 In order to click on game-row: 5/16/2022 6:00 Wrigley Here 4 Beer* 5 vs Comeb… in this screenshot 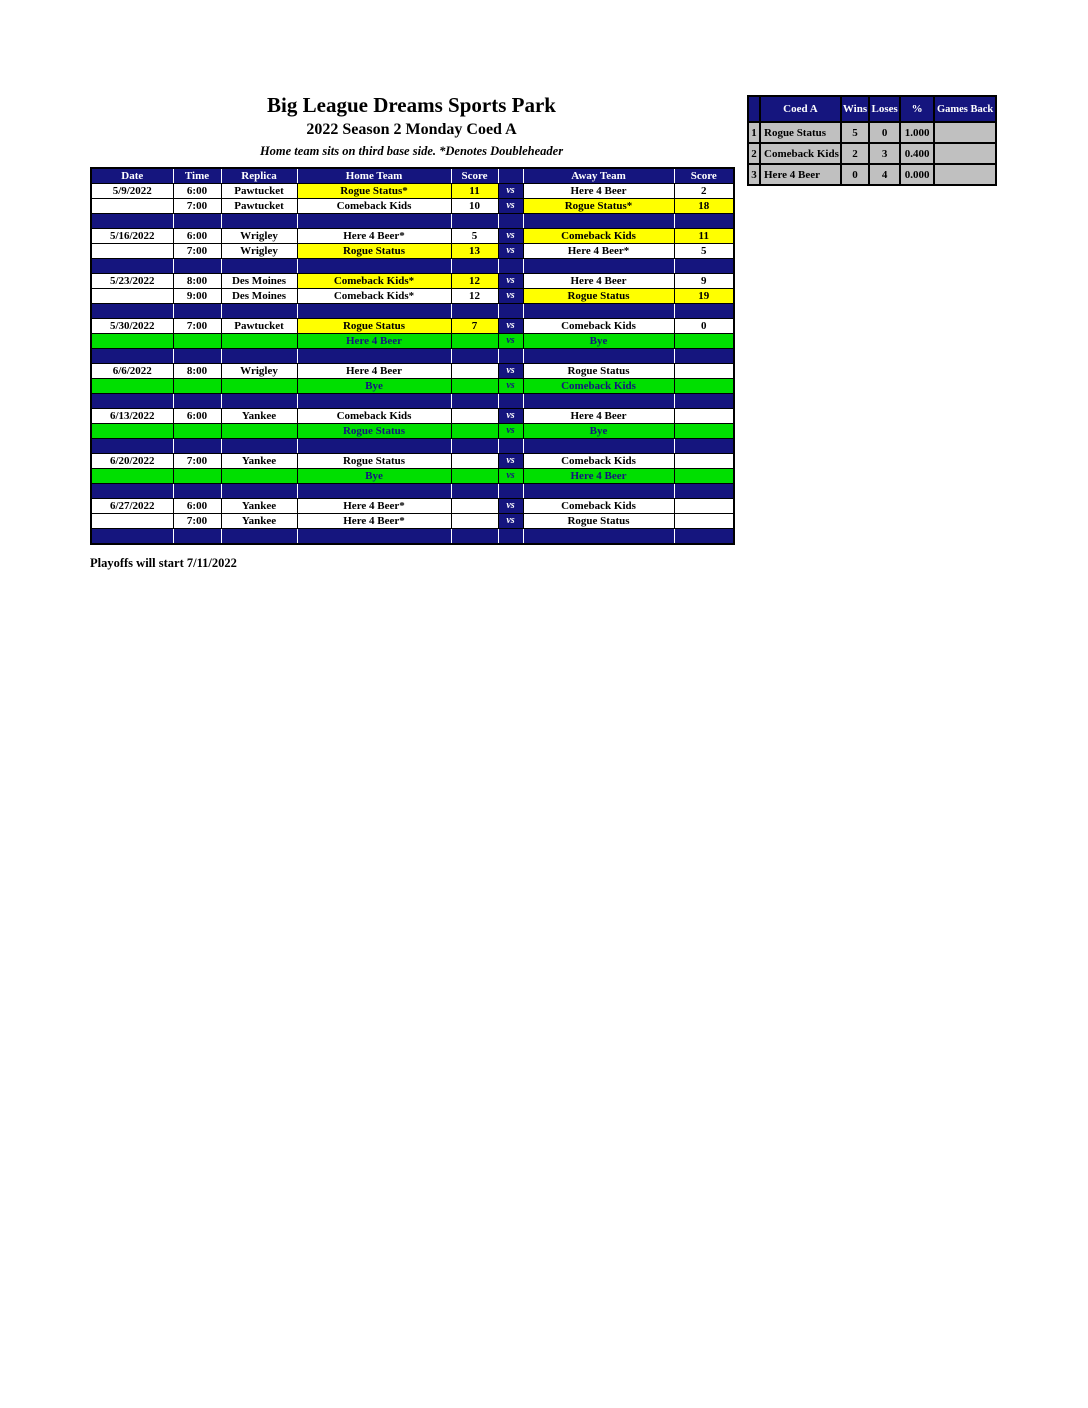, I will do `click(412, 236)`.